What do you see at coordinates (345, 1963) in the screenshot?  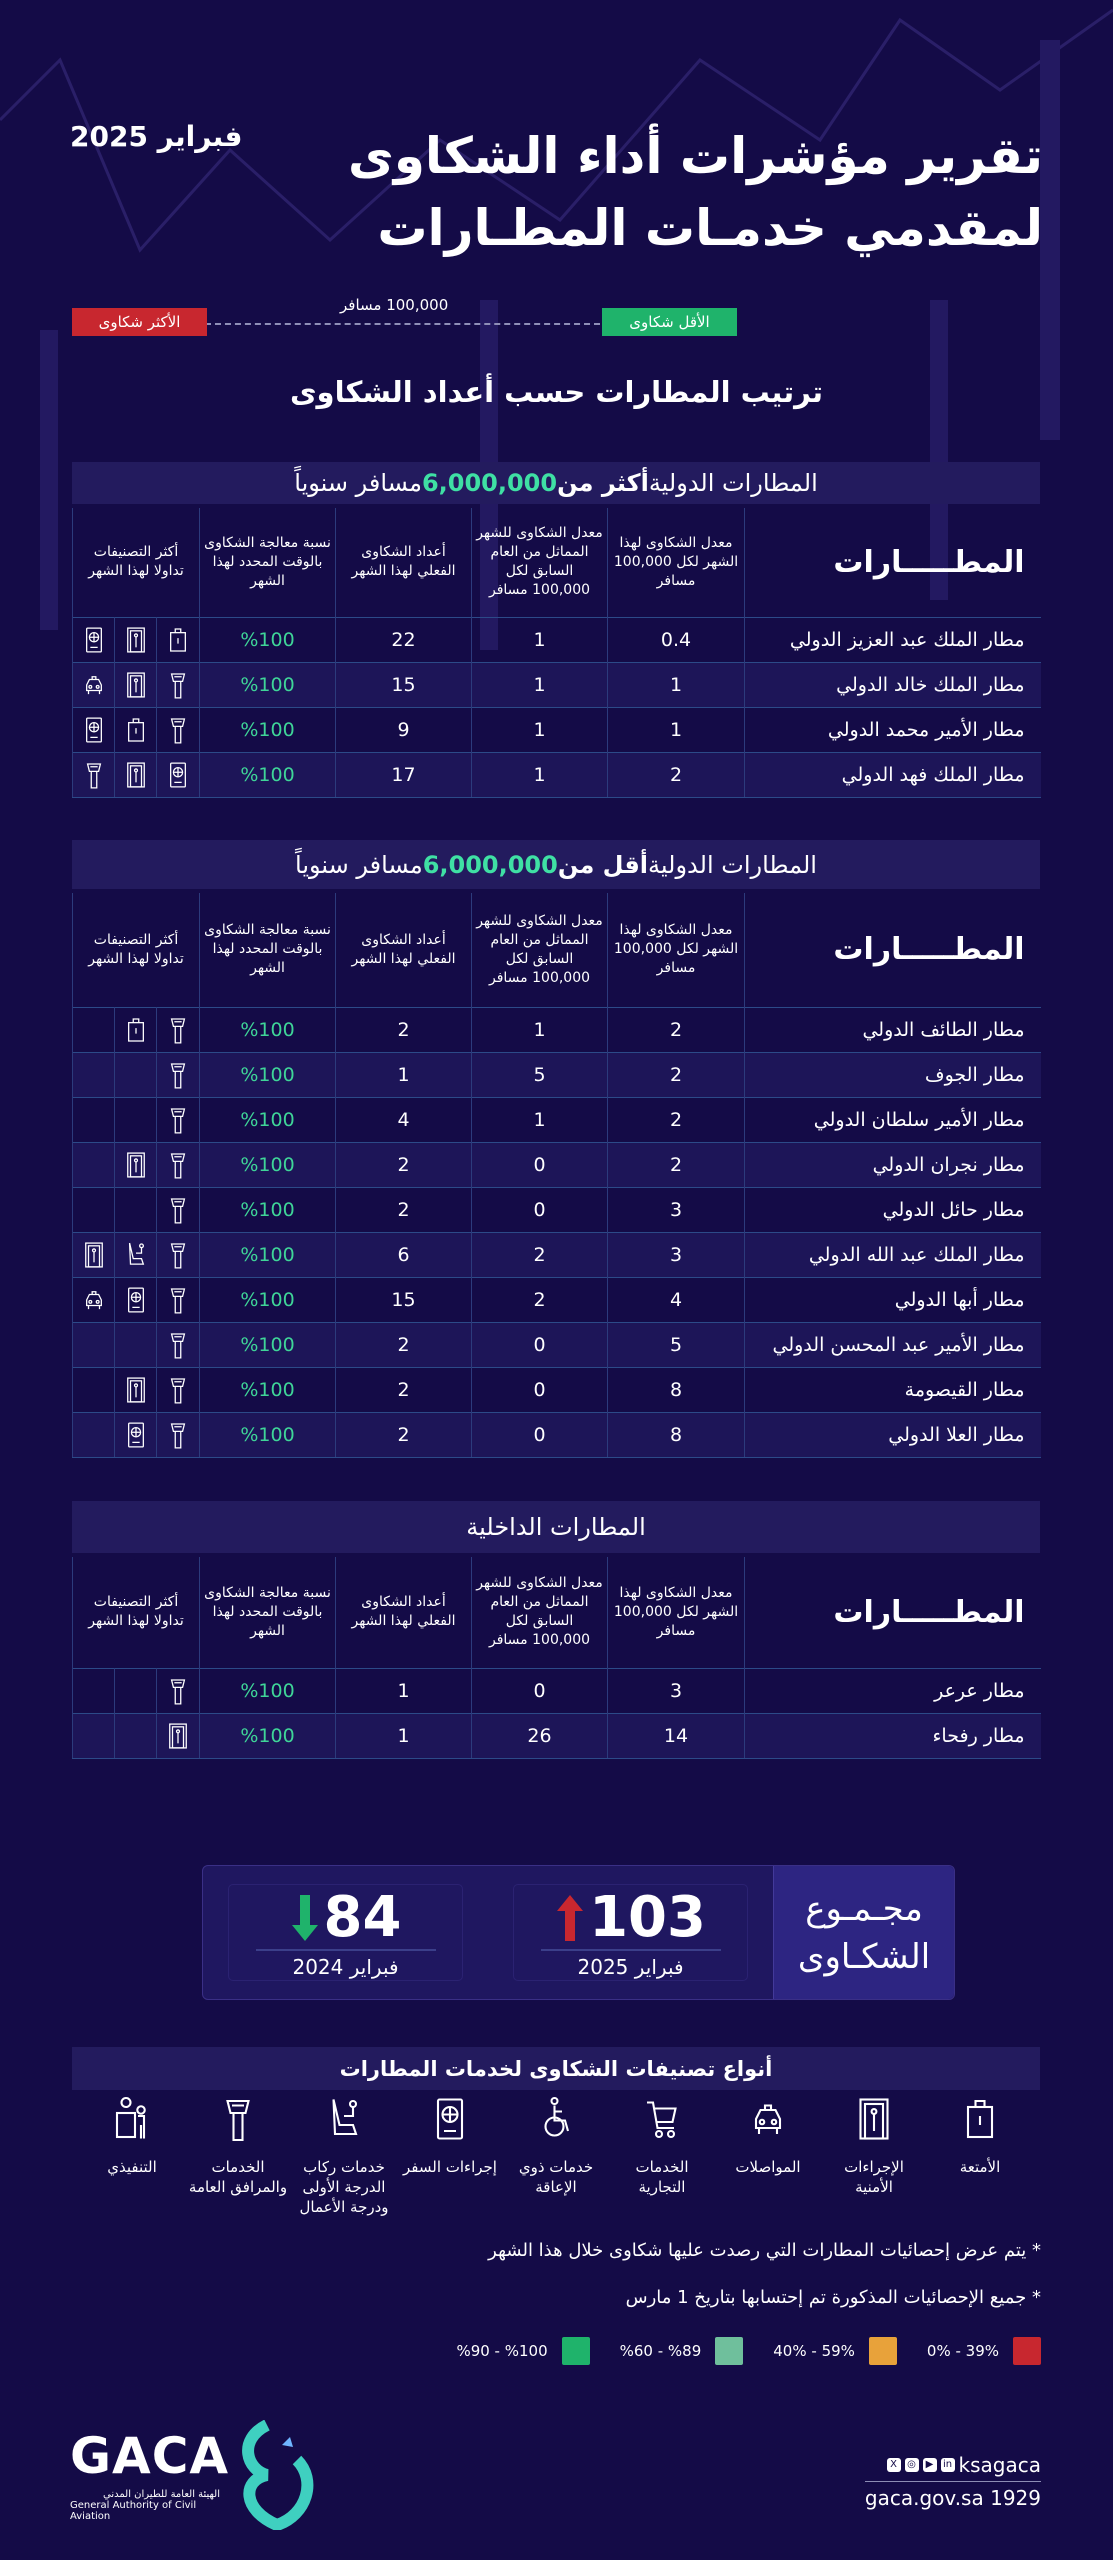 I see `previous-period: فبراير 2024` at bounding box center [345, 1963].